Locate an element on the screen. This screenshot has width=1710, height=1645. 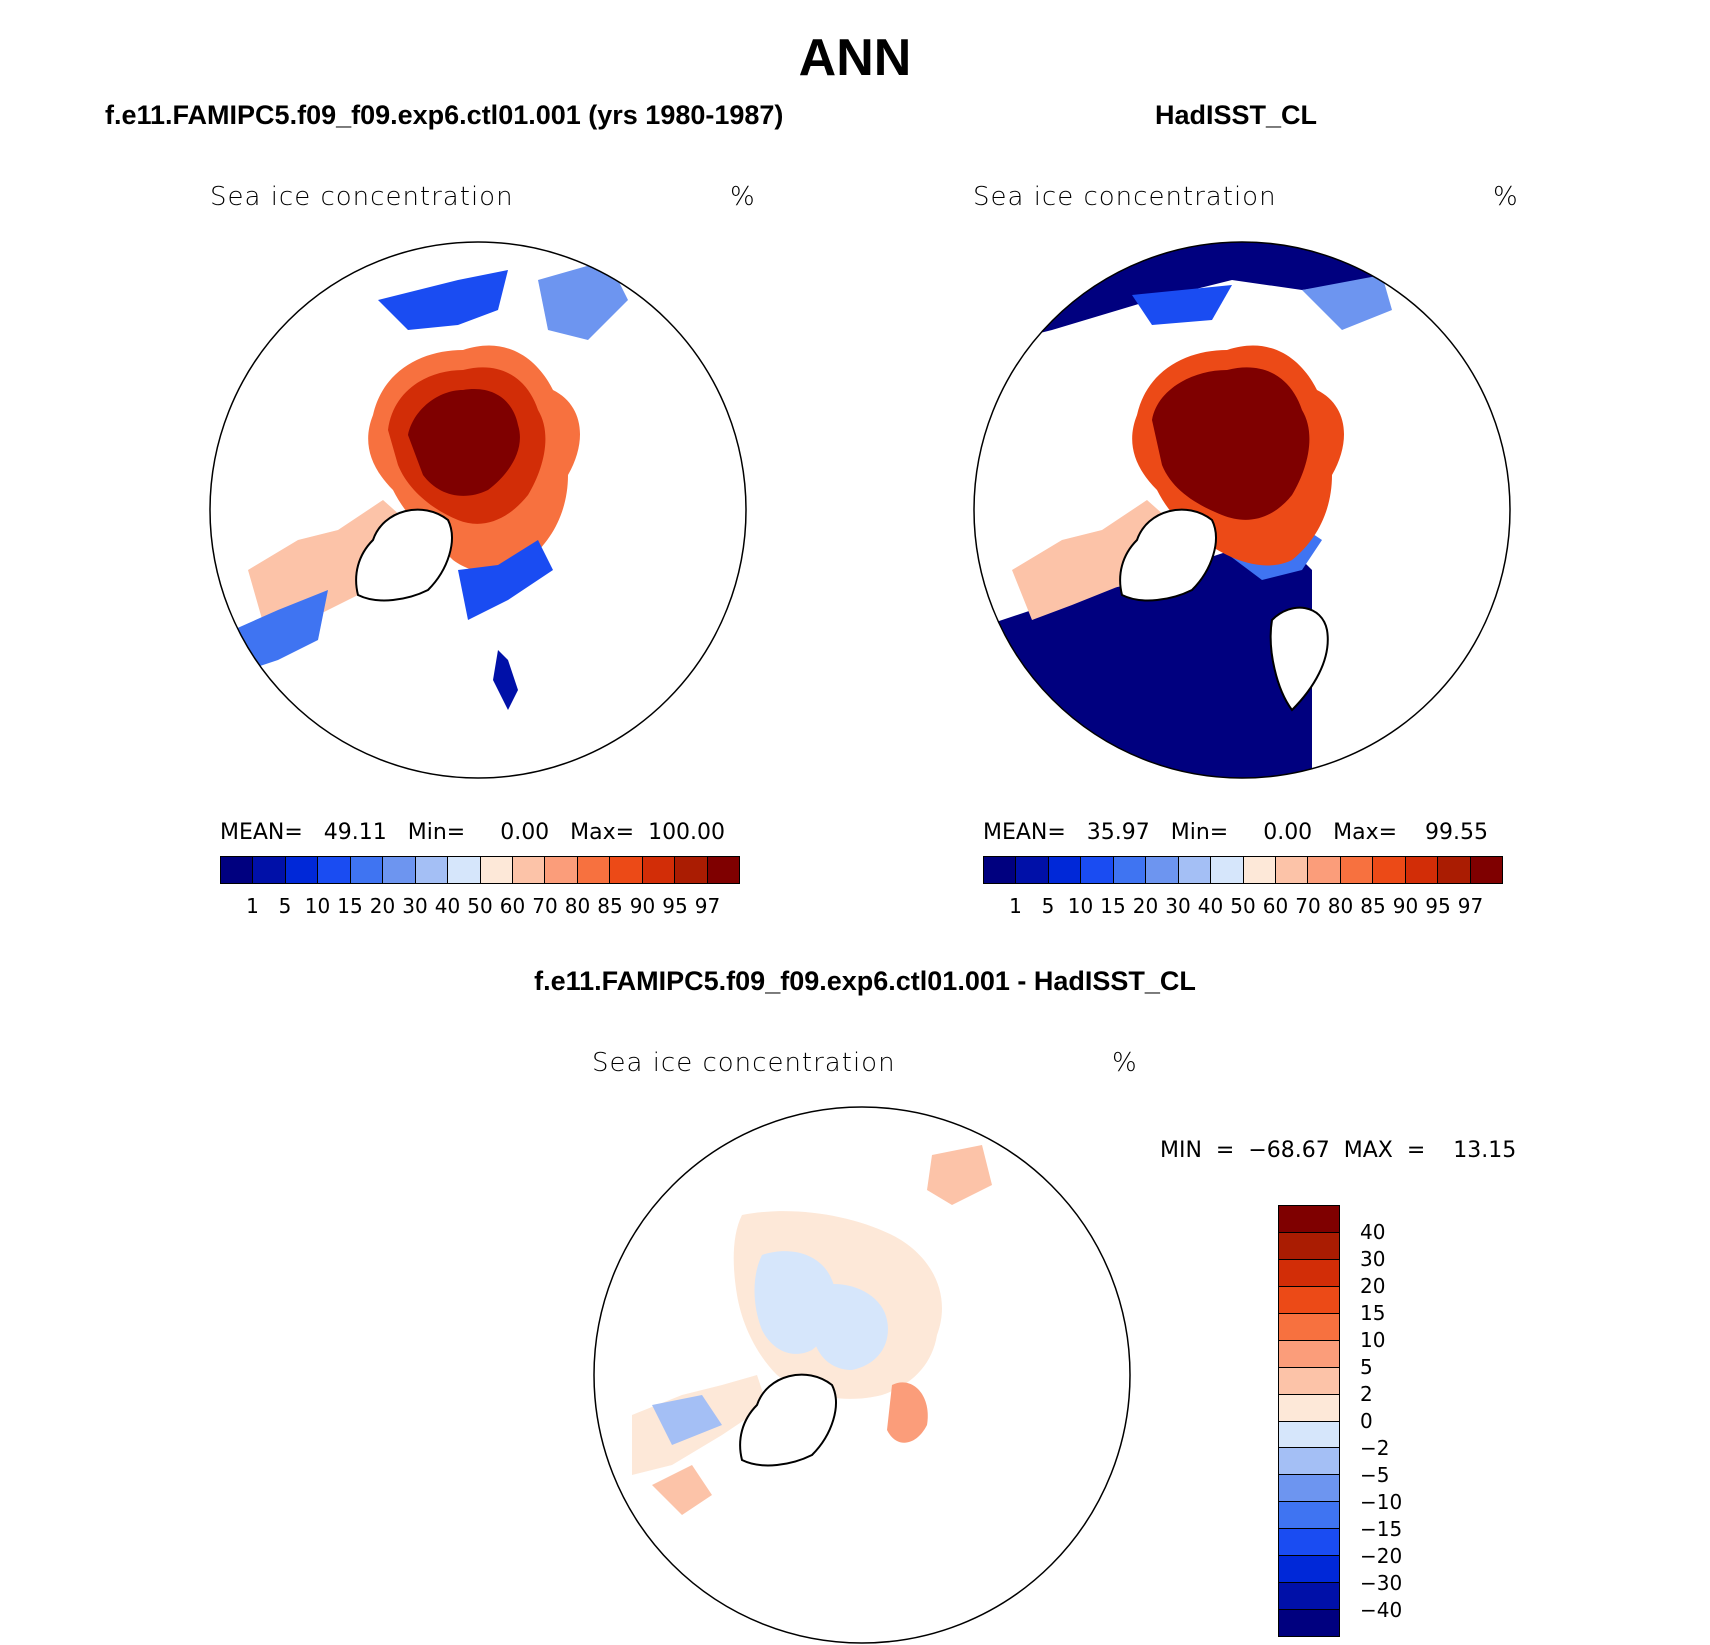
diff-colorbar-label: 30 is located at coordinates (1373, 1259).